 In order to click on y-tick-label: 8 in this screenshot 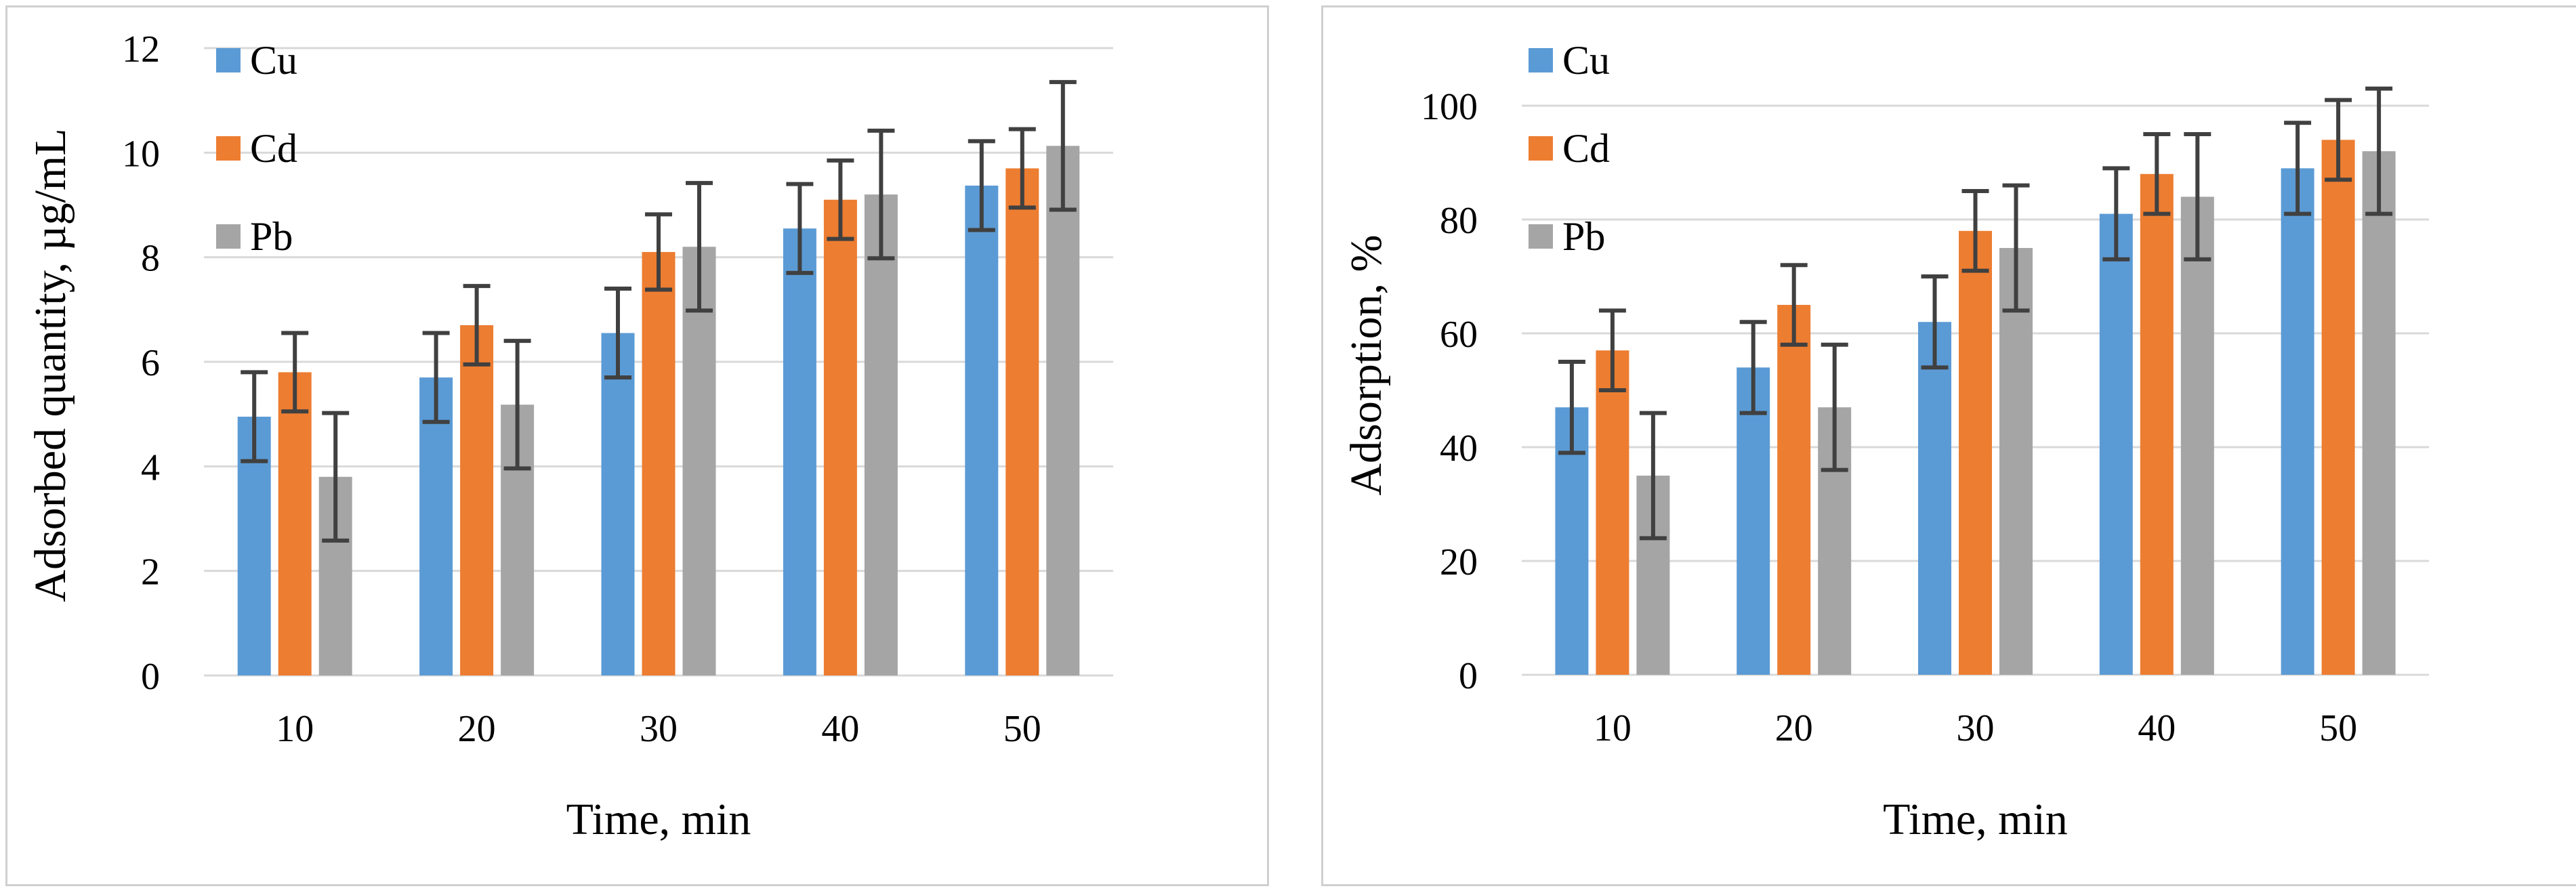, I will do `click(150, 259)`.